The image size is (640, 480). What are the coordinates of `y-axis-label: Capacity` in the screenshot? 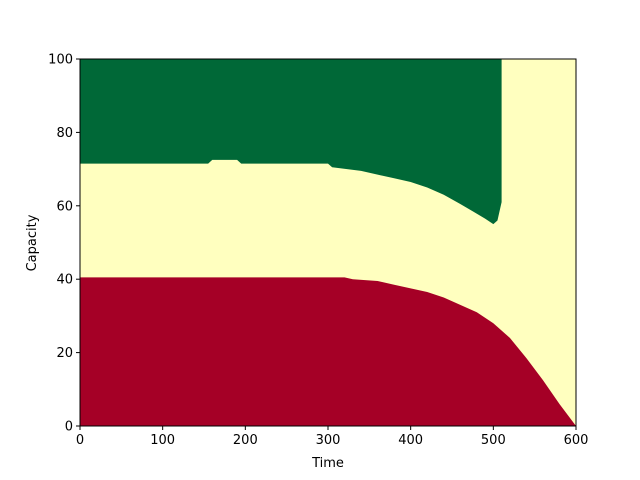 It's located at (32, 242).